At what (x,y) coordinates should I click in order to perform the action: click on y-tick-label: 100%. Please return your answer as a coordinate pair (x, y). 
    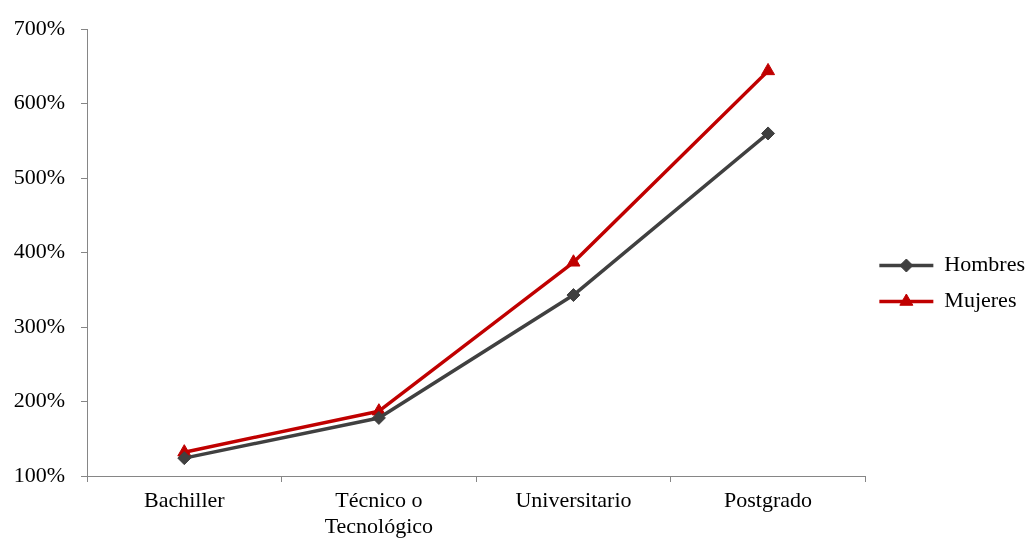
    Looking at the image, I should click on (39, 474).